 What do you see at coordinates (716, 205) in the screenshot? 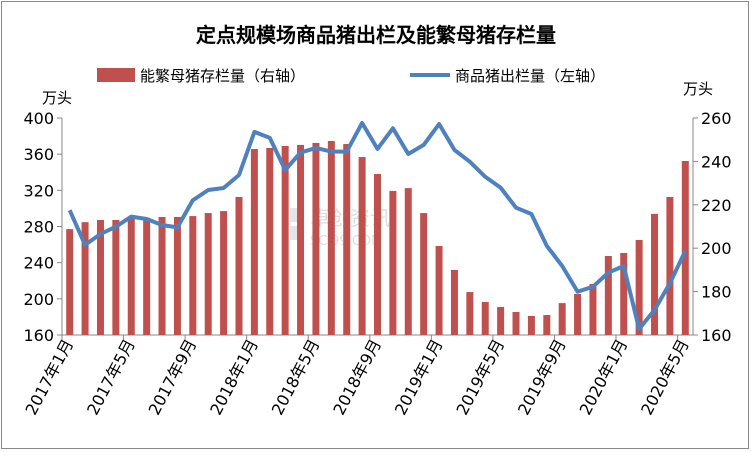
I see `right-tick-label: 220` at bounding box center [716, 205].